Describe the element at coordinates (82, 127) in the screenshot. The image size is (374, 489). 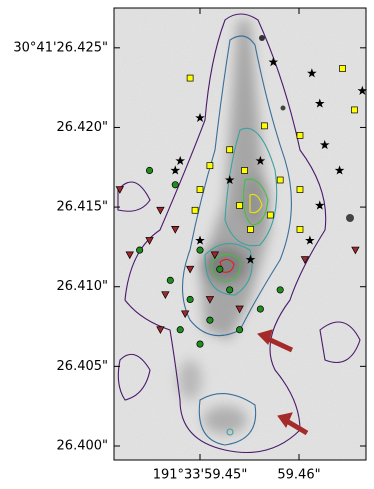
I see `y-tick-label: 26.420"` at that location.